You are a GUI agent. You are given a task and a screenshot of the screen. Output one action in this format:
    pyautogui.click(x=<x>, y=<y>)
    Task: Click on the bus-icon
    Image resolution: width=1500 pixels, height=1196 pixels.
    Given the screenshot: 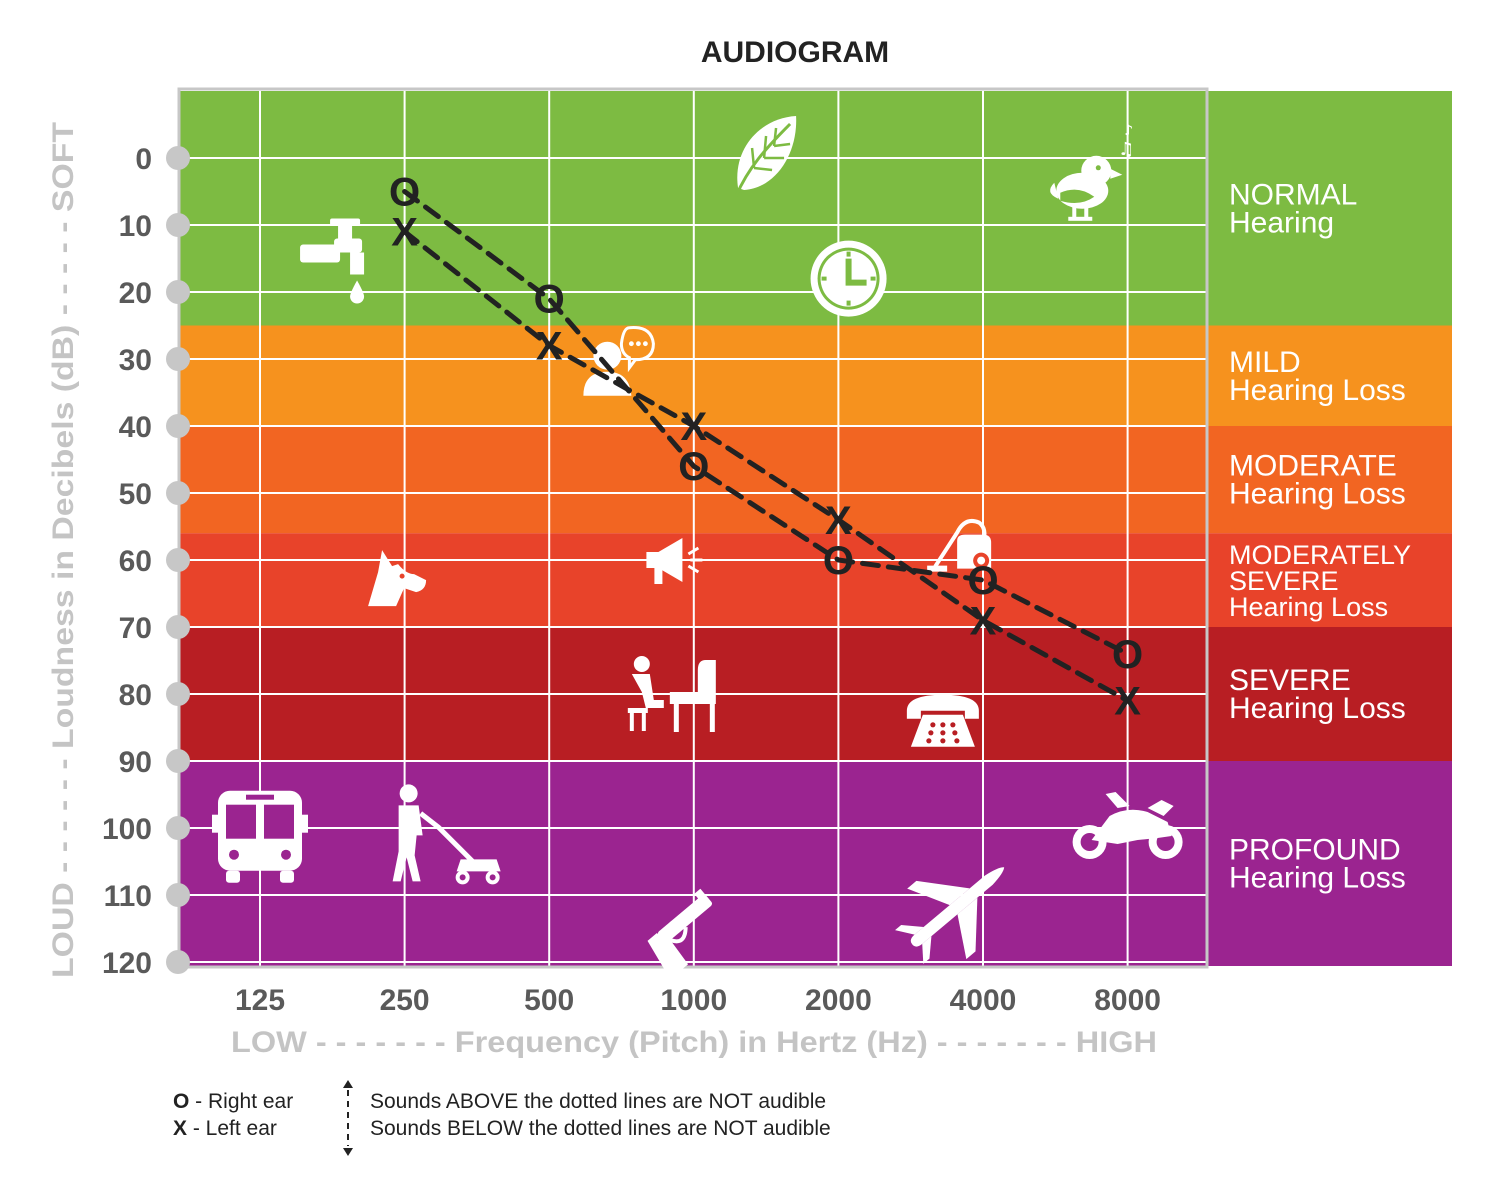 What is the action you would take?
    pyautogui.click(x=260, y=836)
    